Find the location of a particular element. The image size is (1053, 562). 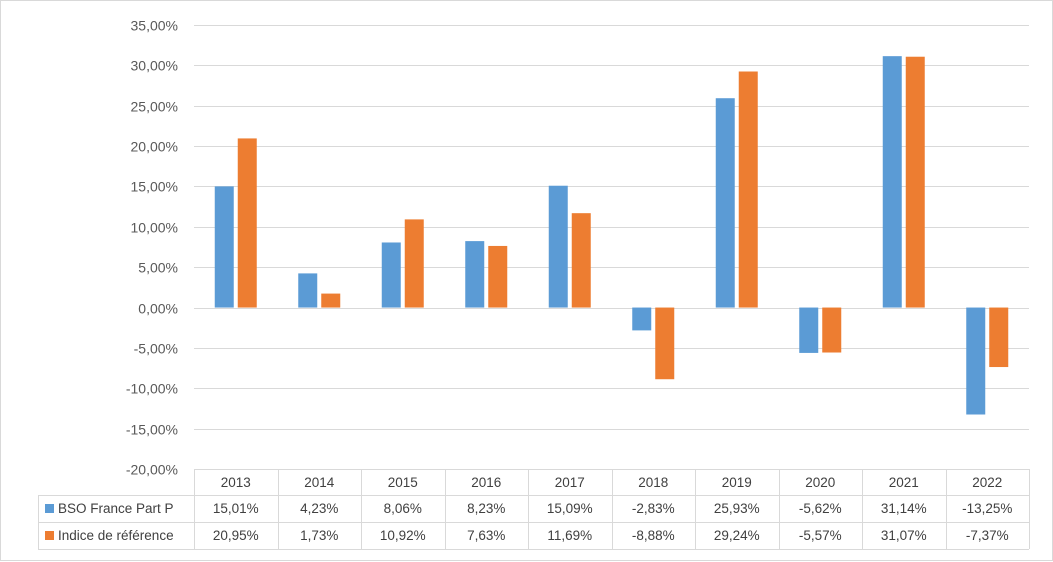

x-tick-label: 2013 is located at coordinates (236, 482).